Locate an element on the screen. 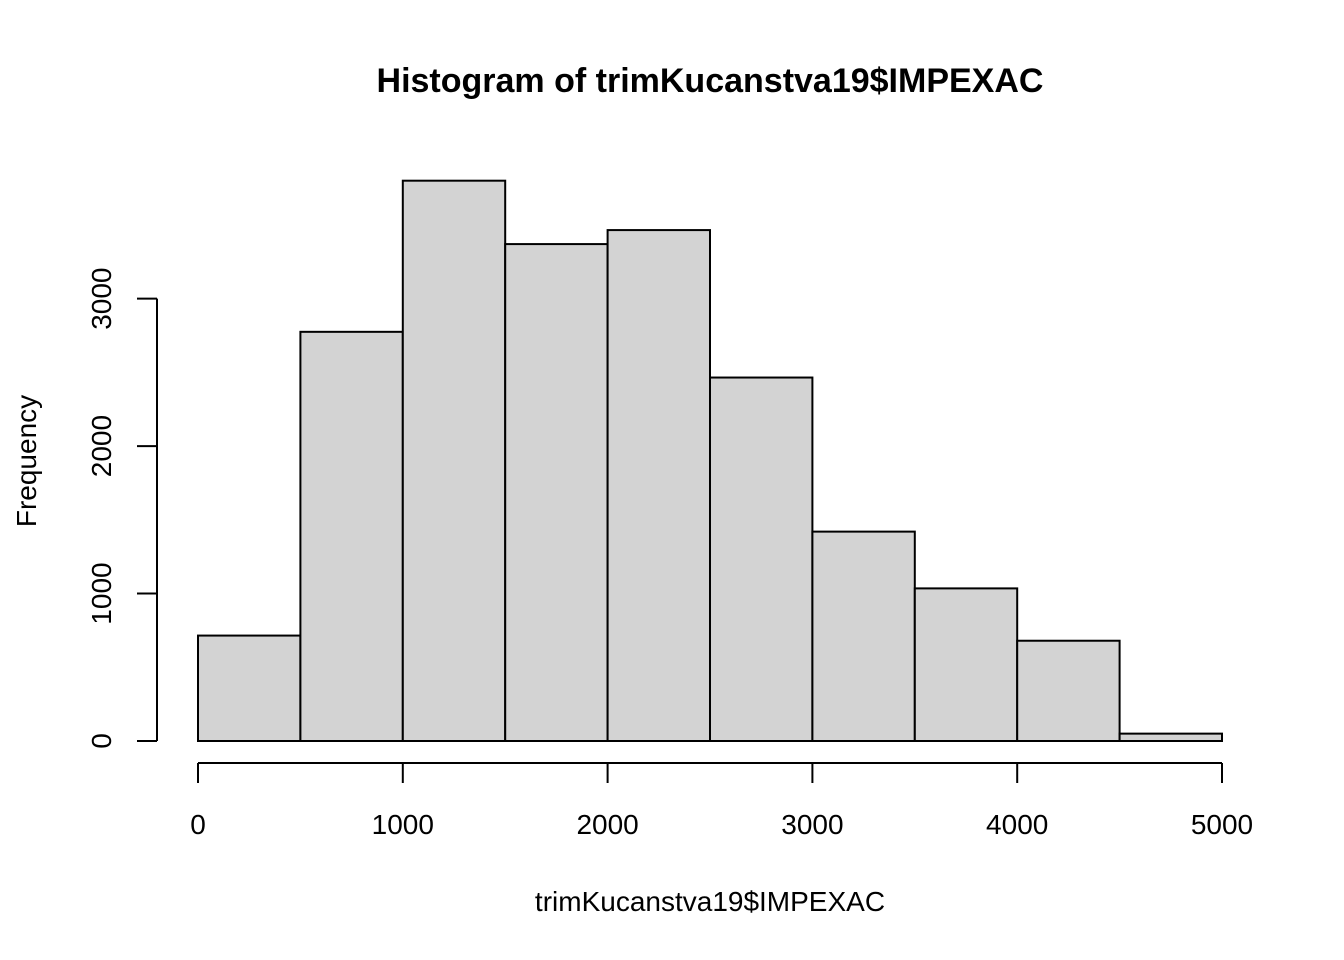  x-axis: 0 1000 2000 3000 4000 5000 is located at coordinates (721, 801).